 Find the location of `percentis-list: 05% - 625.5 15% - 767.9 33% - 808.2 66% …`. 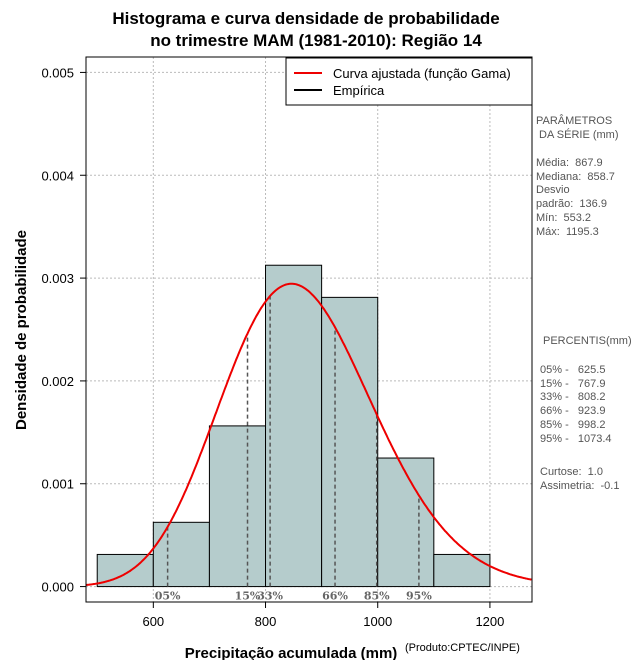

percentis-list: 05% - 625.5 15% - 767.9 33% - 808.2 66% … is located at coordinates (576, 404).